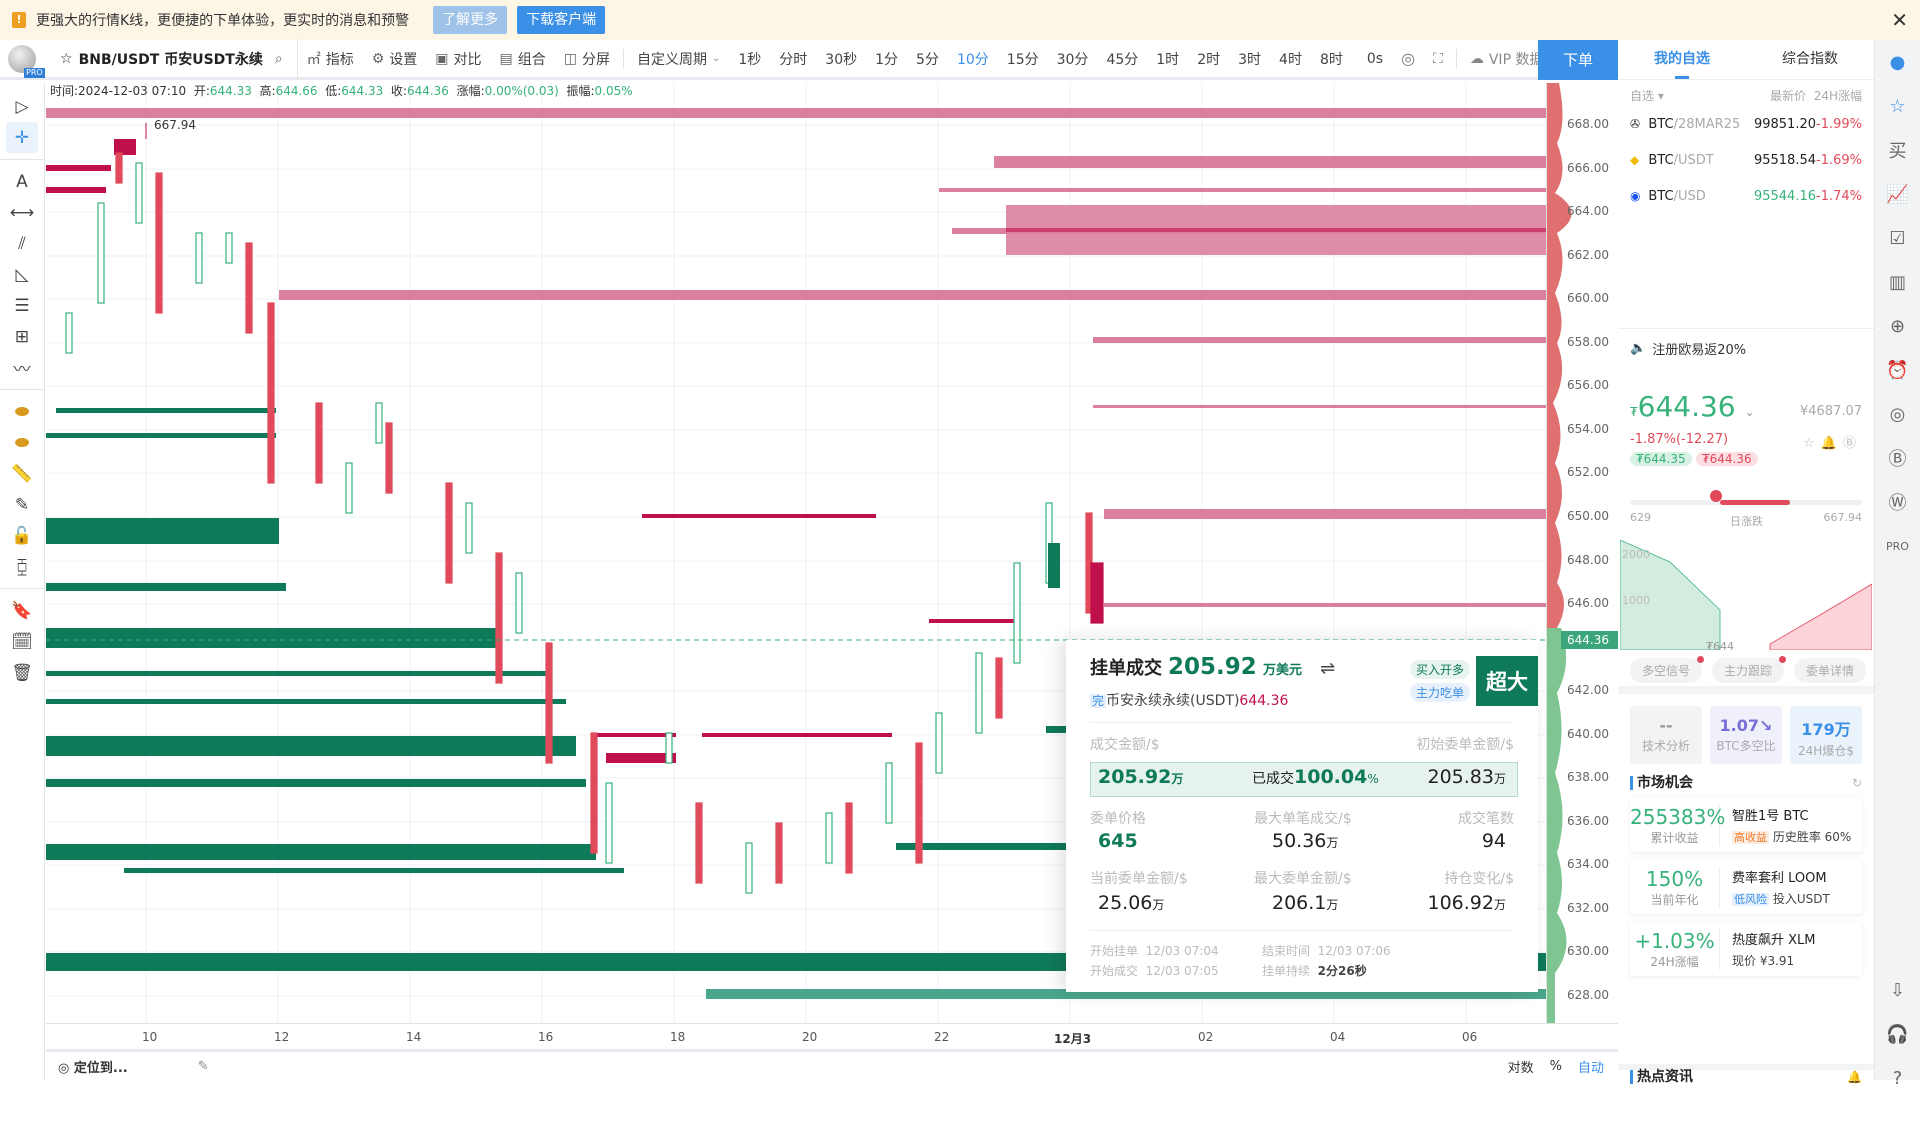 The image size is (1920, 1130). What do you see at coordinates (22, 504) in the screenshot?
I see `pencil-icon: ✎` at bounding box center [22, 504].